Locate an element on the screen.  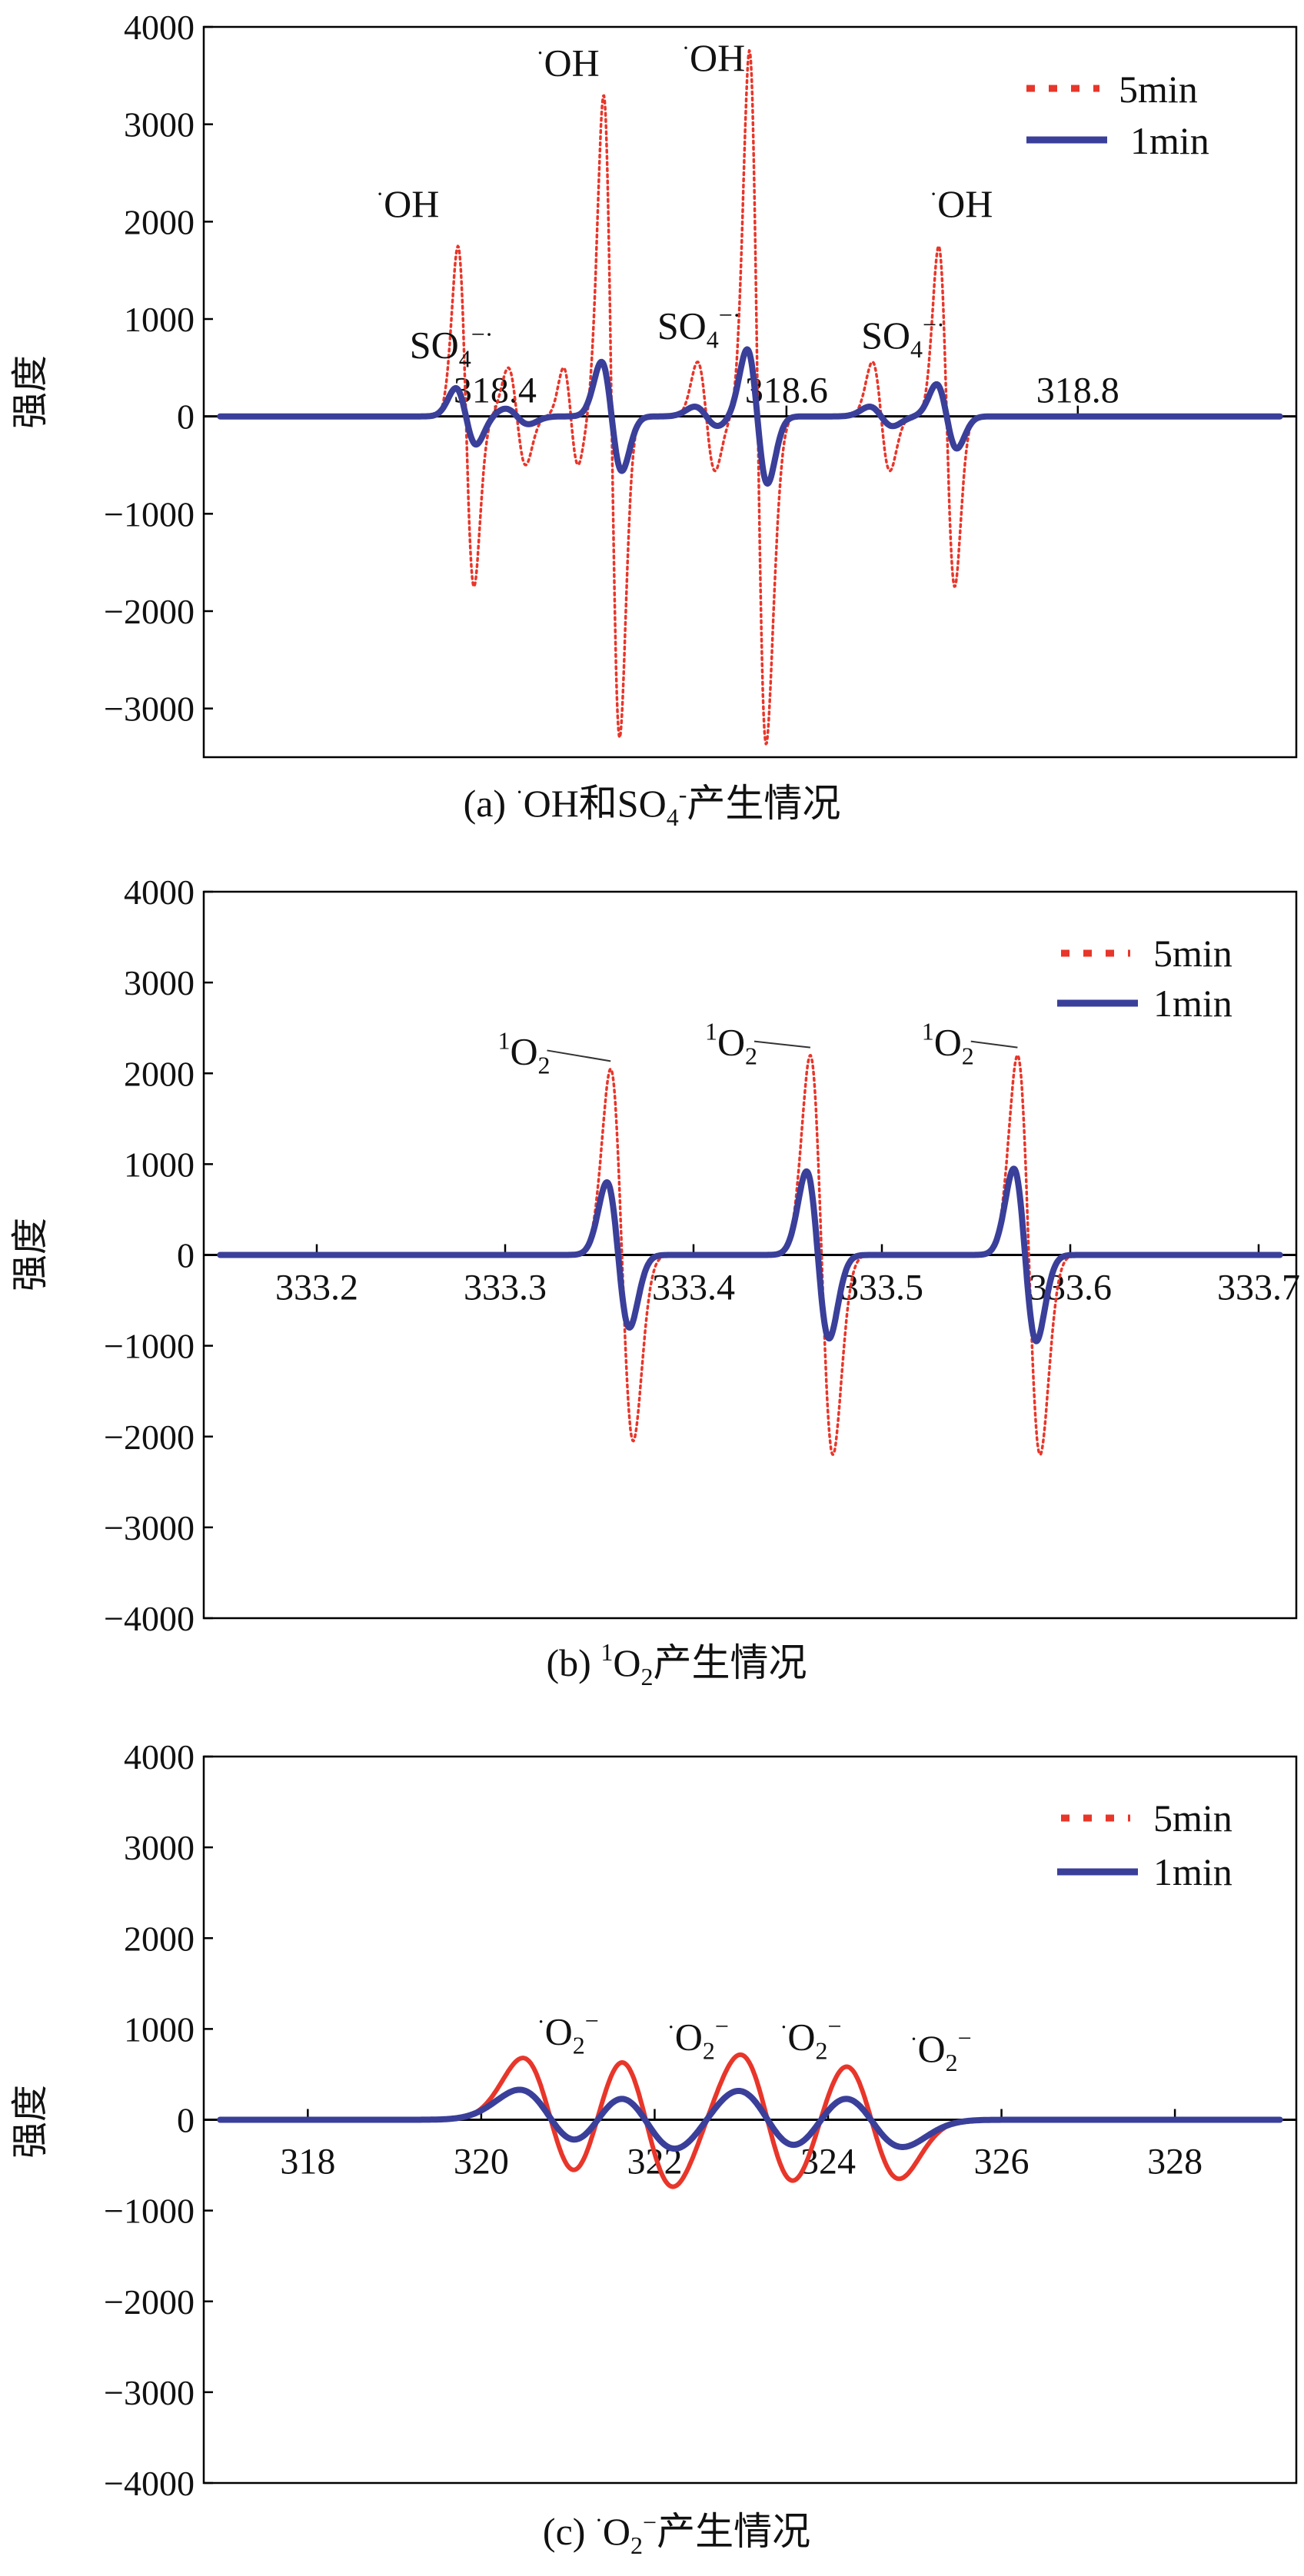
x-tick-label: 318 is located at coordinates (307, 2162).